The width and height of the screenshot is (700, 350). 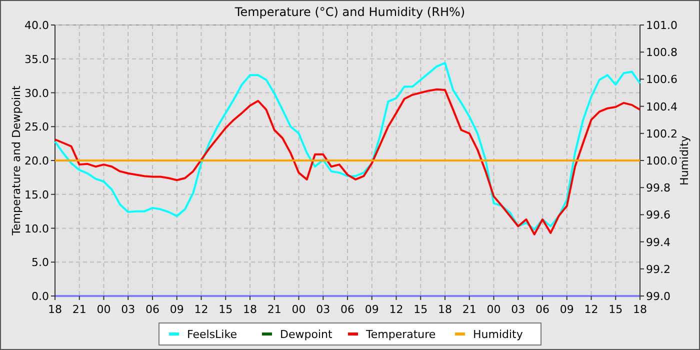 I want to click on y2-tick-label: 101.0, so click(x=662, y=25).